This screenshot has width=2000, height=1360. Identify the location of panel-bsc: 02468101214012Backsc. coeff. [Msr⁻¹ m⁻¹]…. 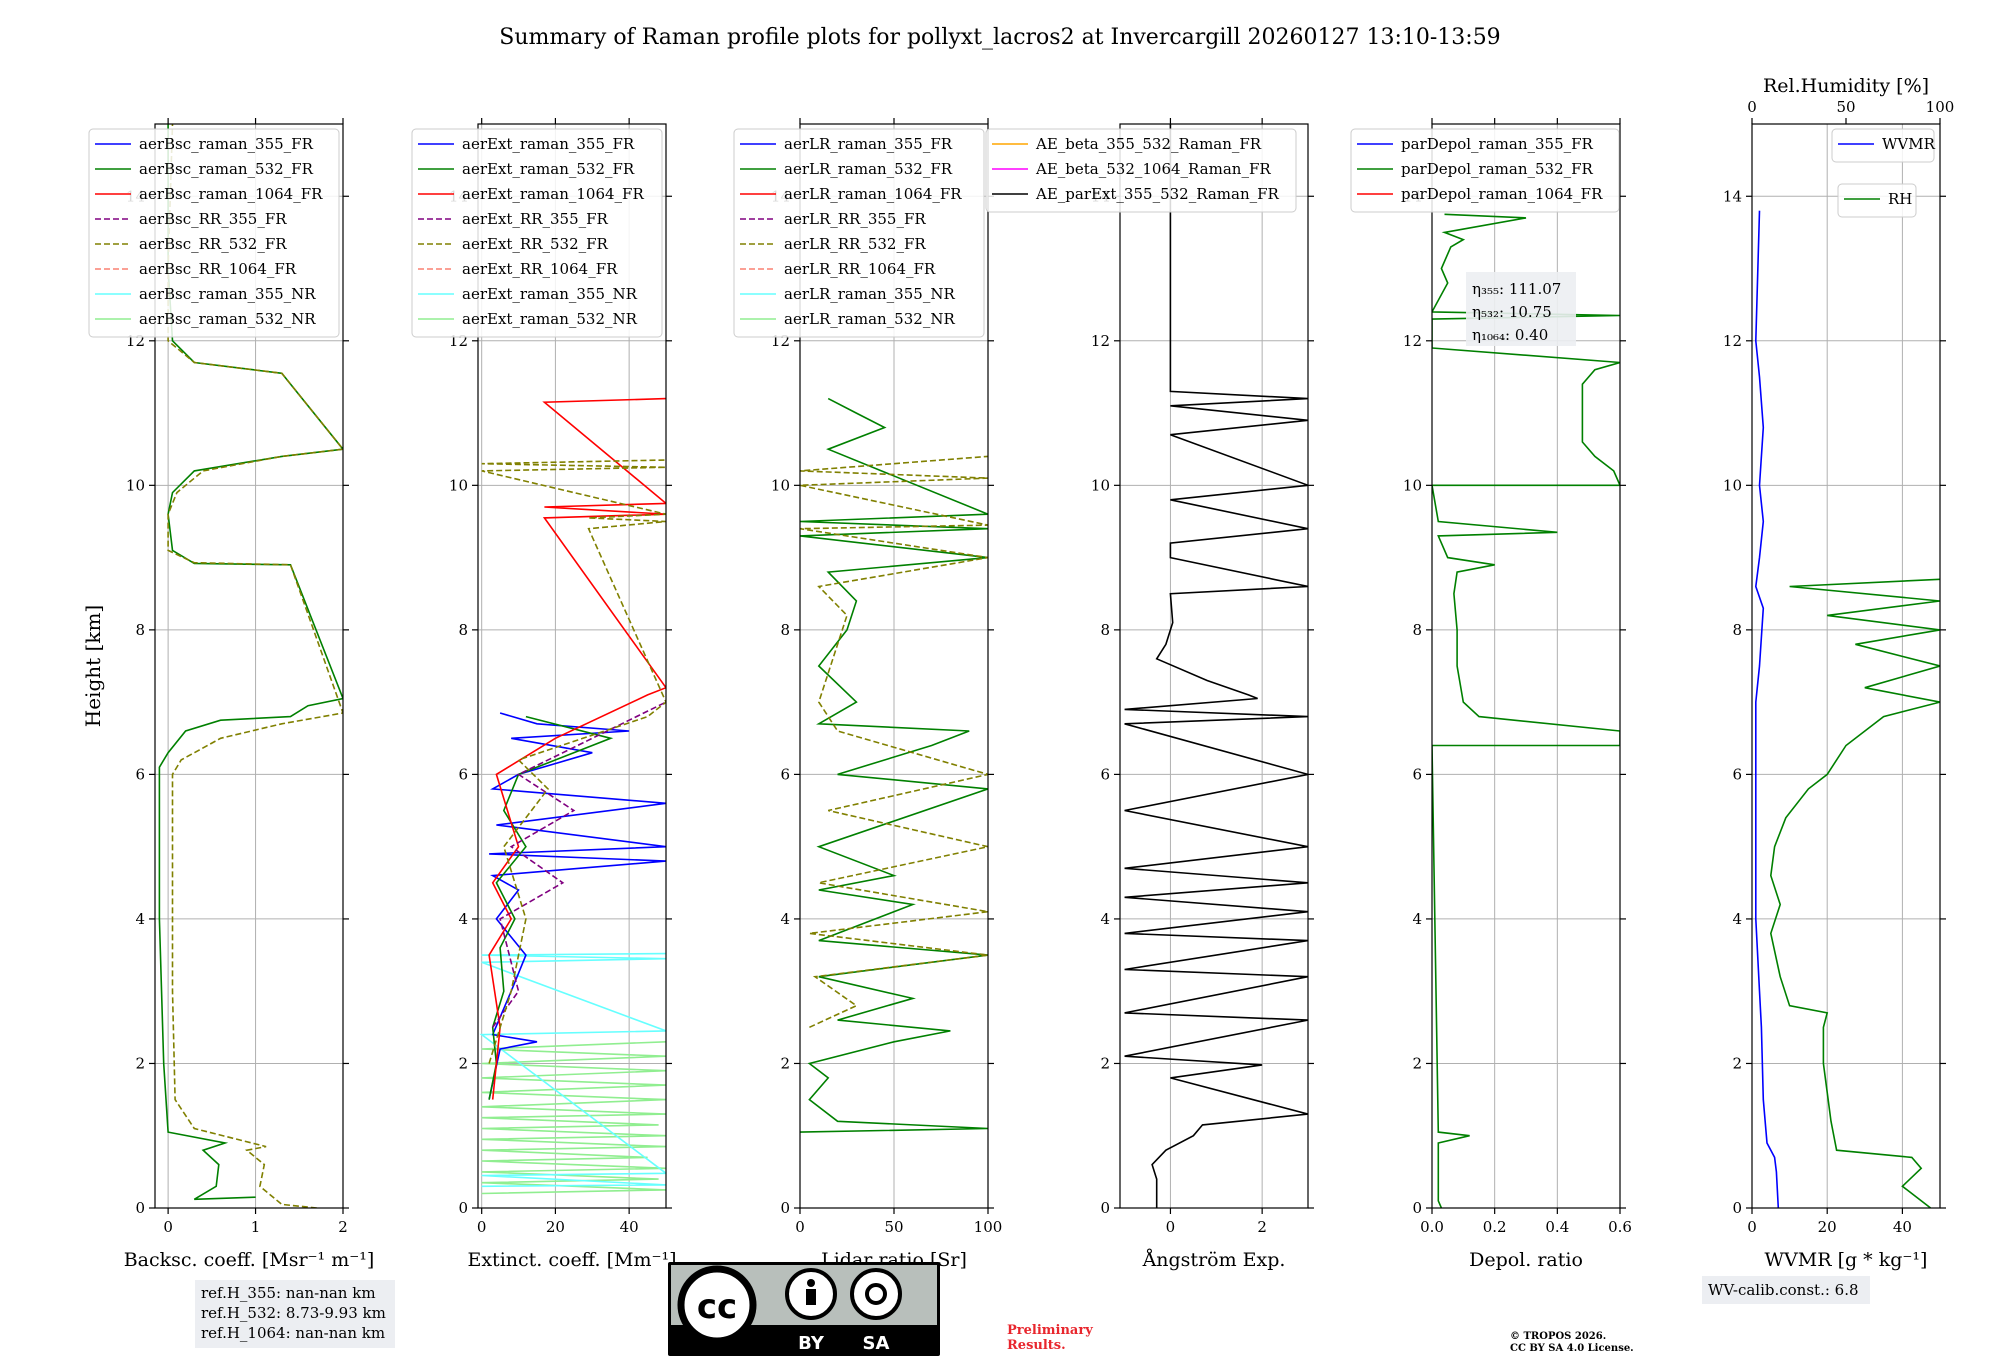
(231, 694).